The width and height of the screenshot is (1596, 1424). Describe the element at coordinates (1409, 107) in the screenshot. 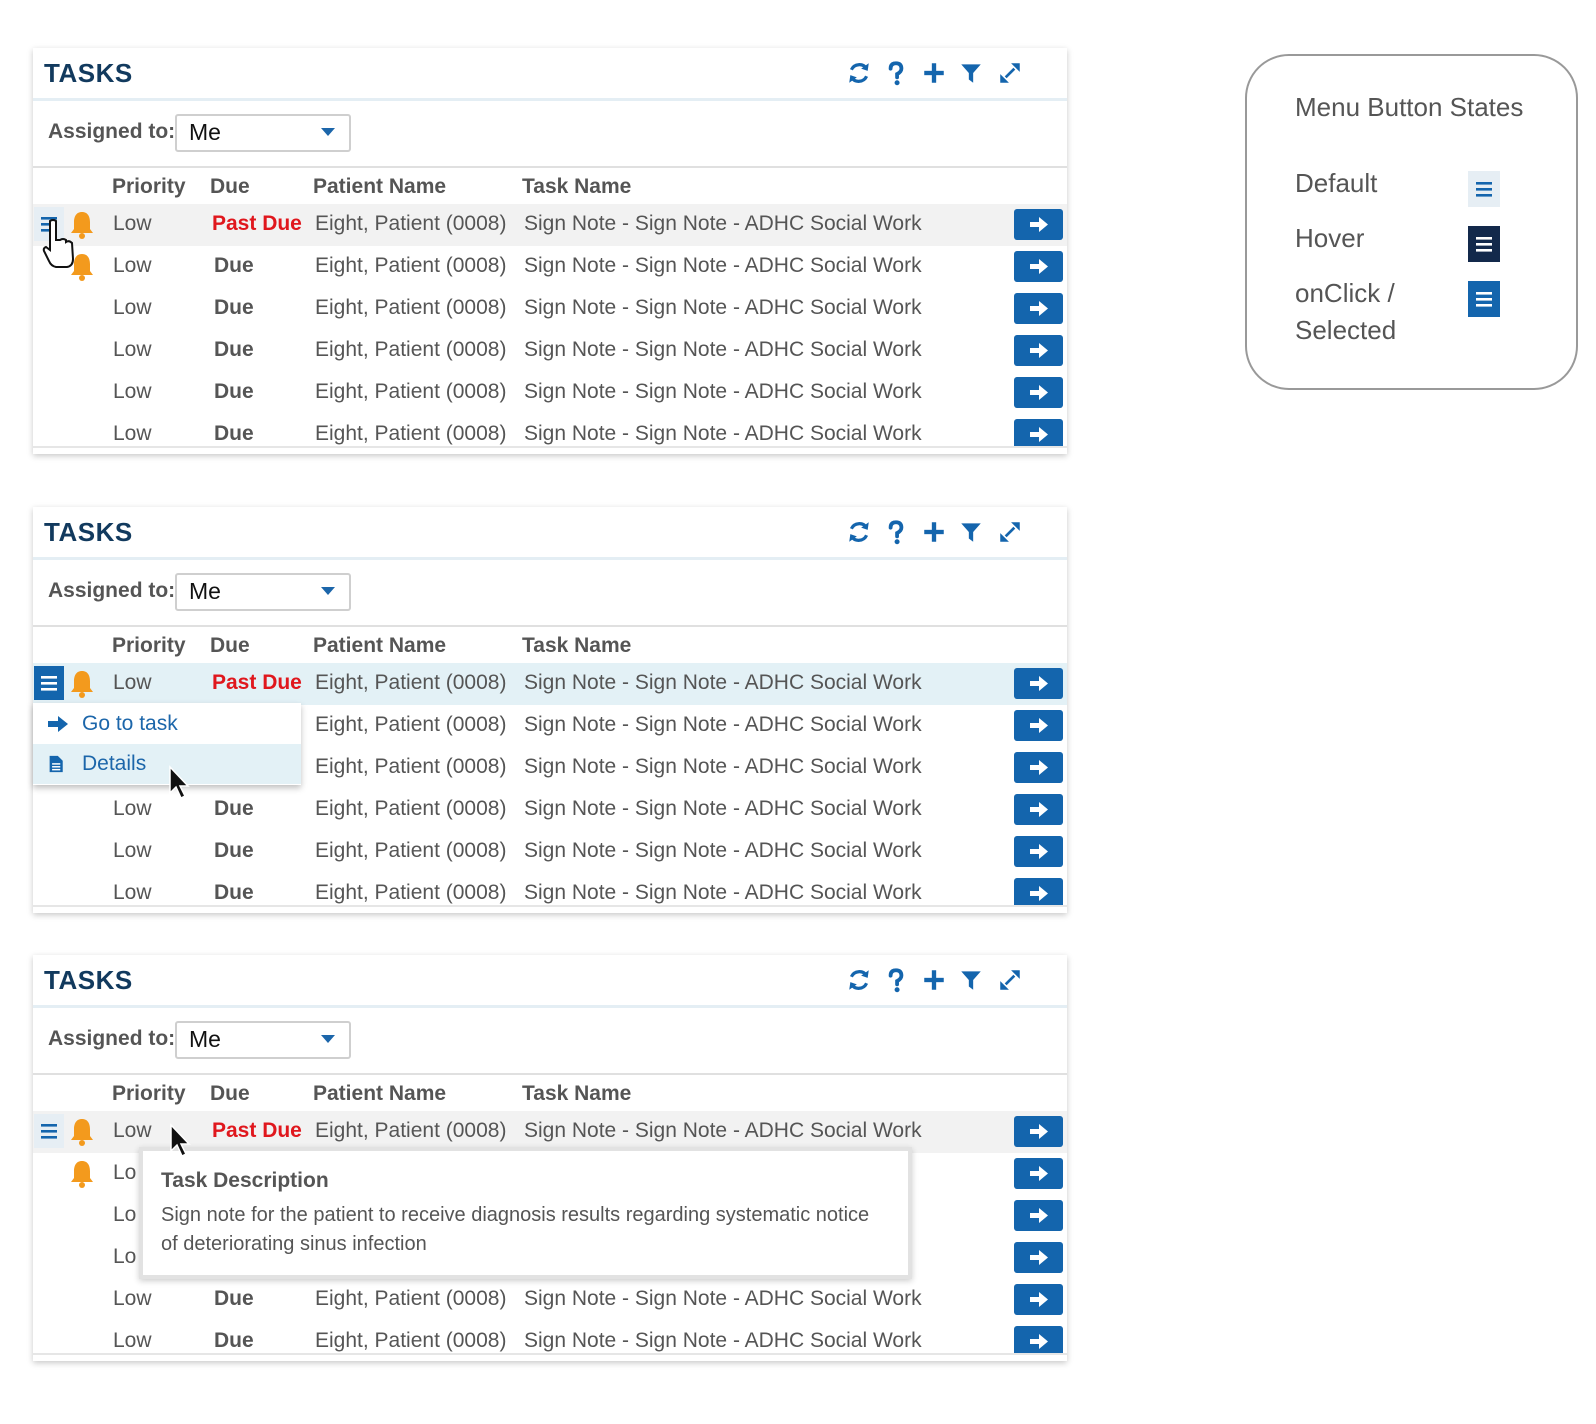

I see `legend-title: Menu Button States` at that location.